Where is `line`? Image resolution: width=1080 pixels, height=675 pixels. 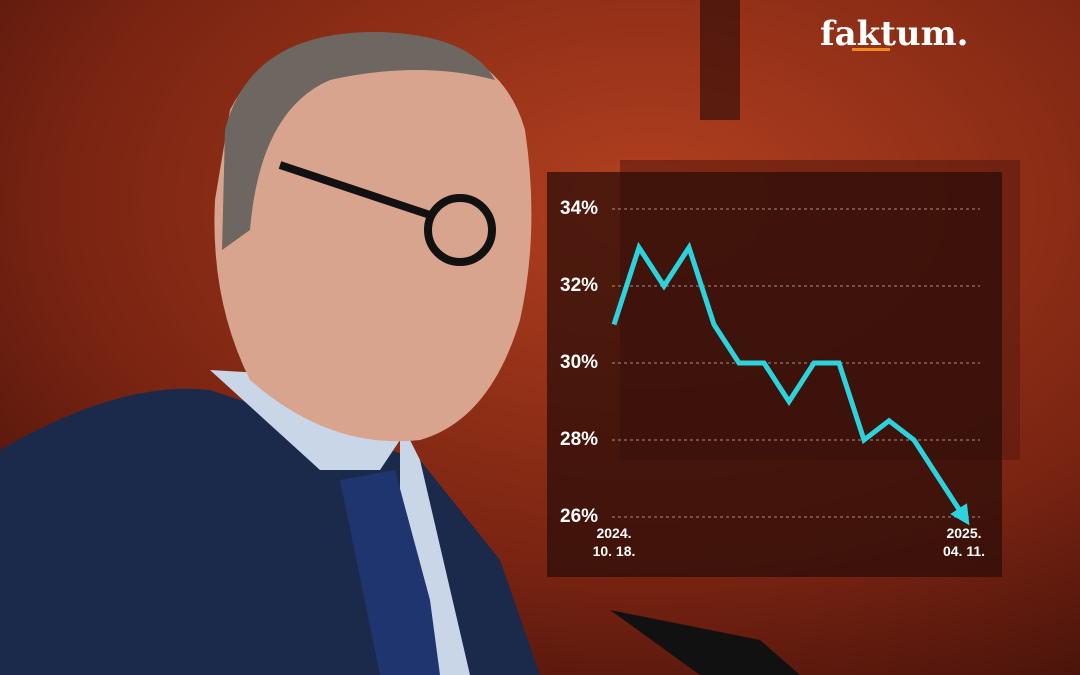
line is located at coordinates (790, 383).